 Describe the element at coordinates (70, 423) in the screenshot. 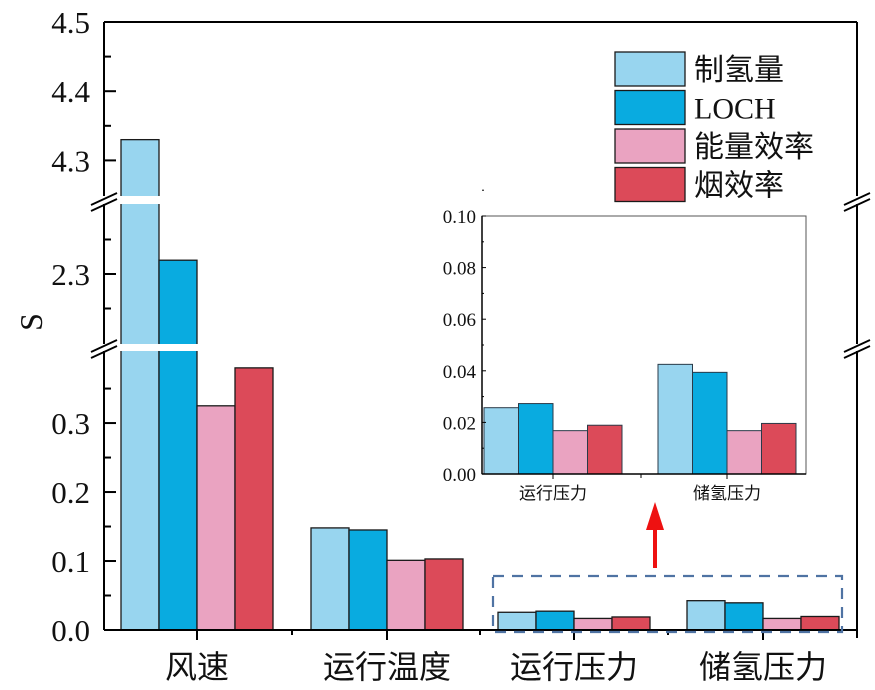

I see `y-tick-label: 0.3` at that location.